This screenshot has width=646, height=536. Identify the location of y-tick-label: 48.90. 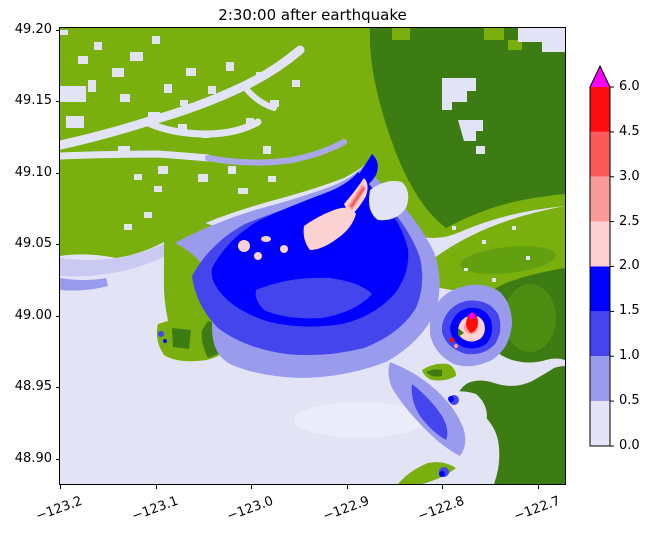
(33, 458).